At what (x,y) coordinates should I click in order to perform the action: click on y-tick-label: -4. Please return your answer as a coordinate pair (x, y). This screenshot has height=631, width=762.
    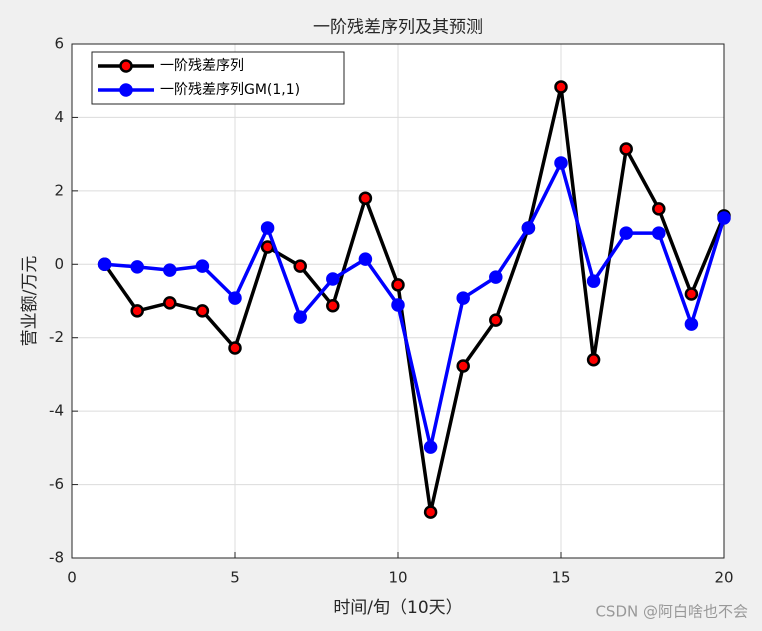
    Looking at the image, I should click on (56, 411).